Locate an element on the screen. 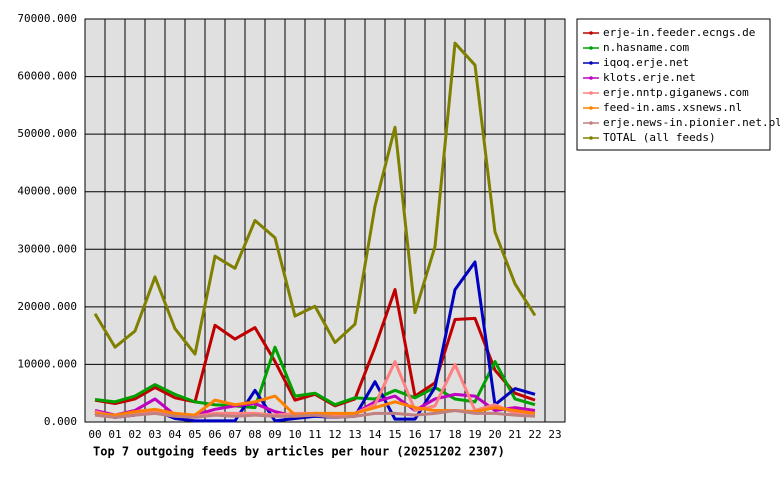 This screenshot has height=480, width=780. legend-label: erje.news-in.pionier.net.pl is located at coordinates (691, 122).